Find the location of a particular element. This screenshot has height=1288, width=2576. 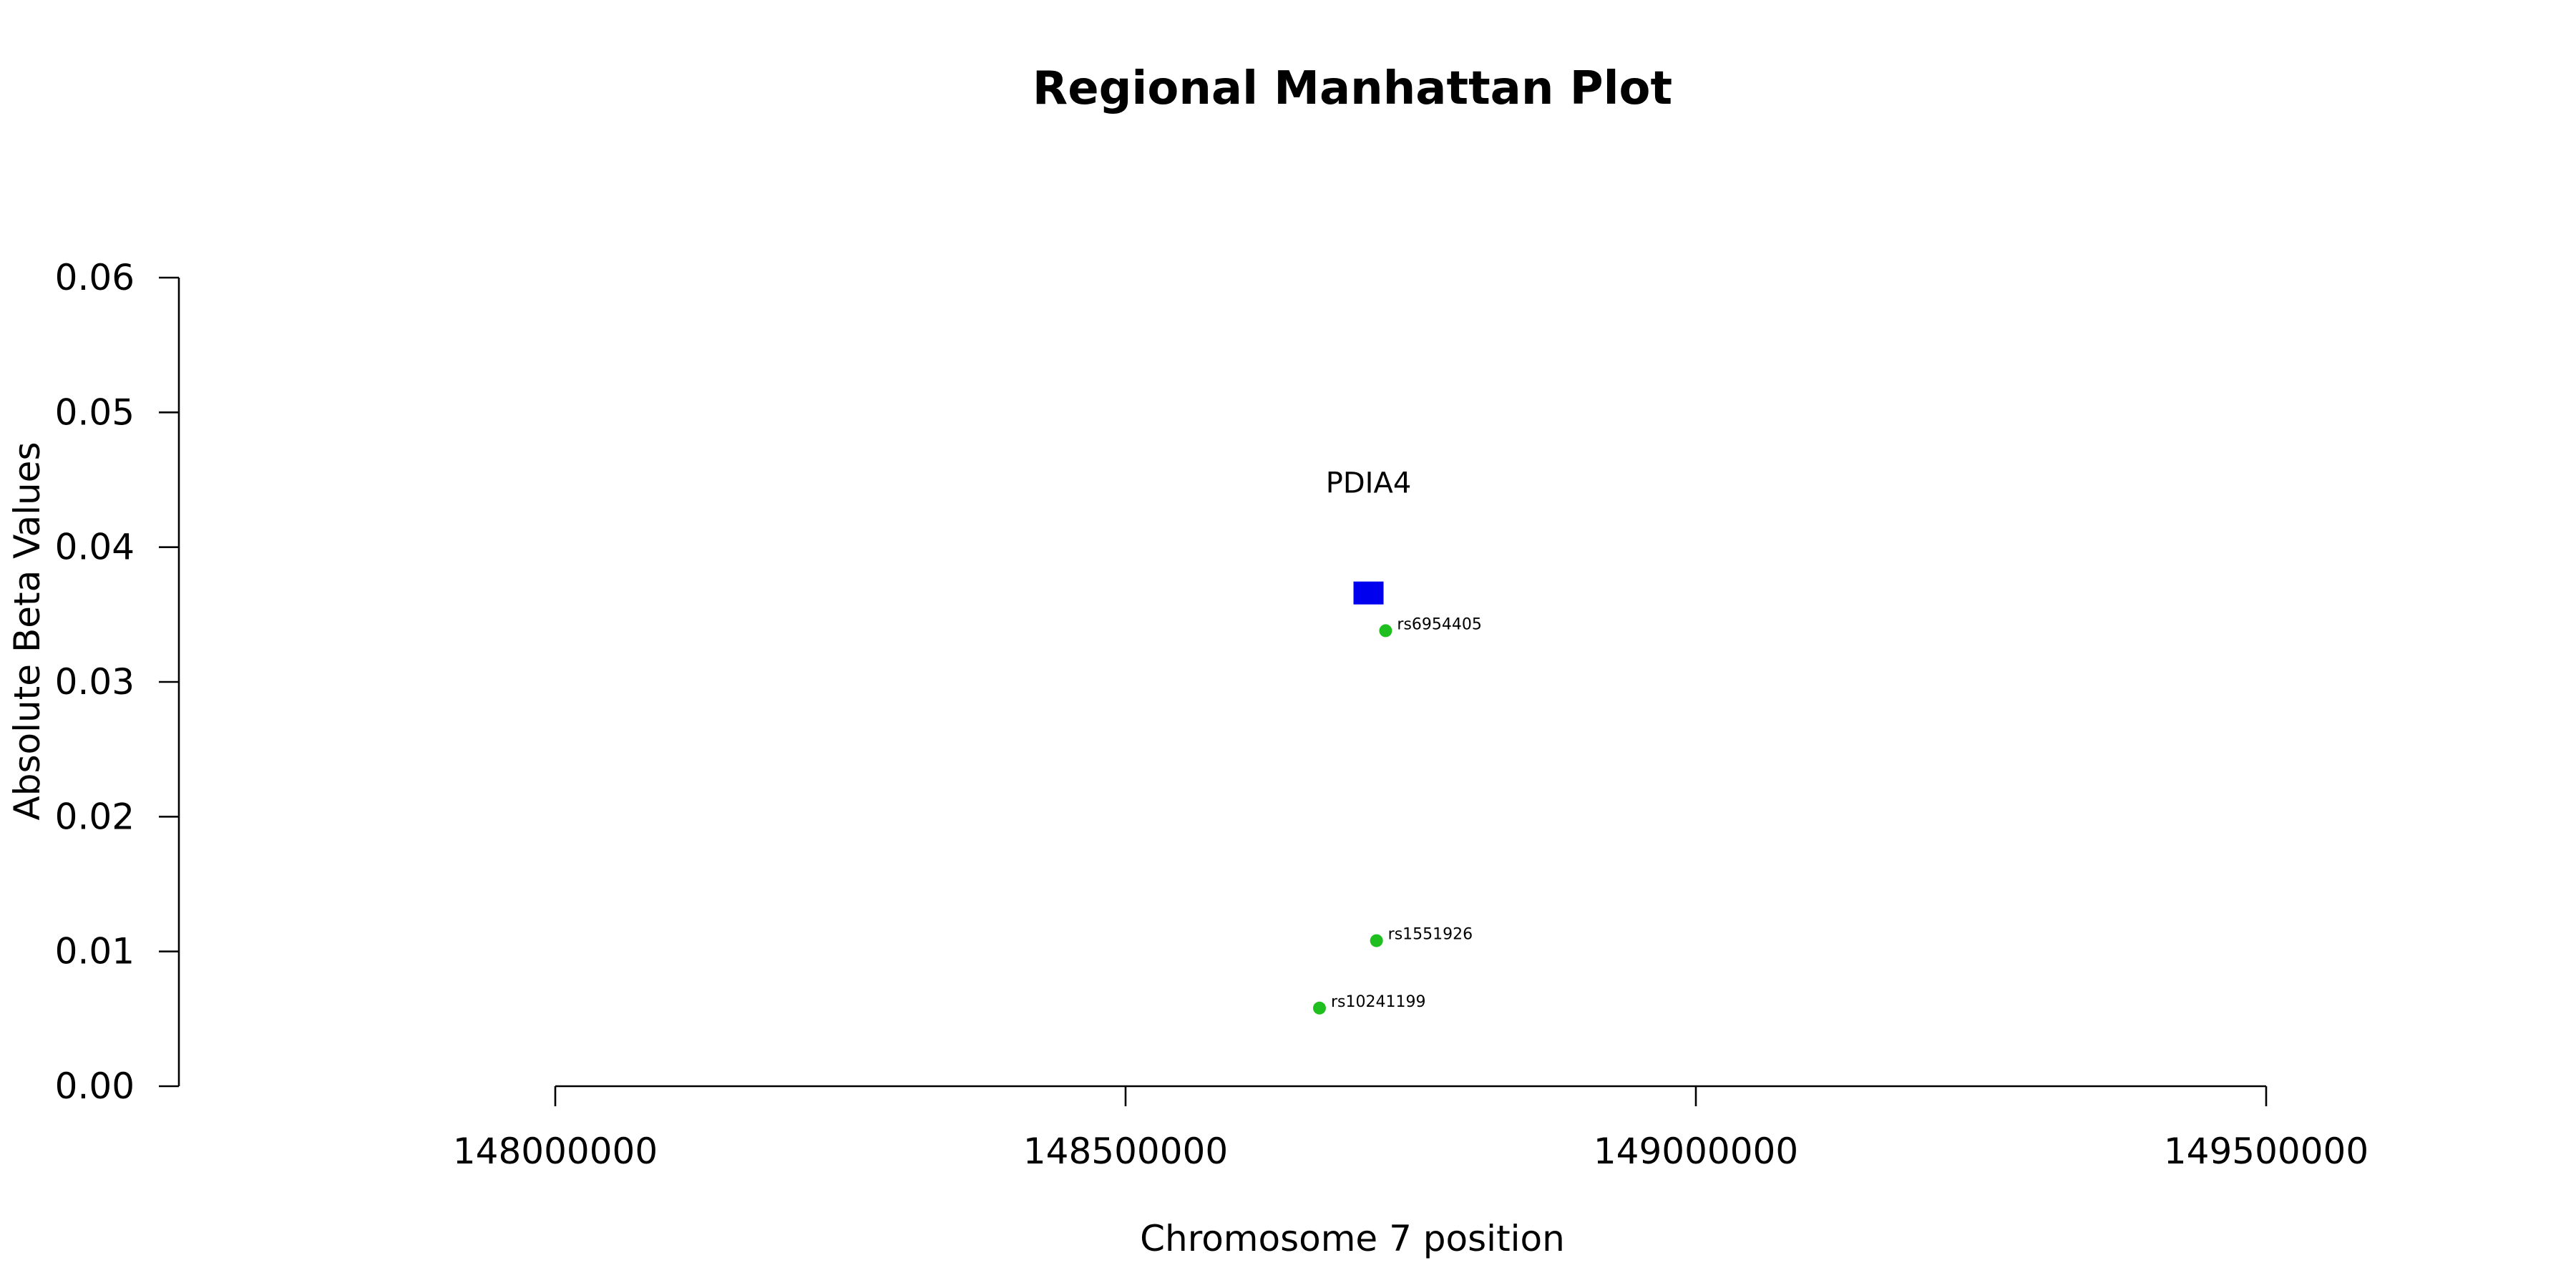

snp-label: rs6954405 is located at coordinates (1439, 624).